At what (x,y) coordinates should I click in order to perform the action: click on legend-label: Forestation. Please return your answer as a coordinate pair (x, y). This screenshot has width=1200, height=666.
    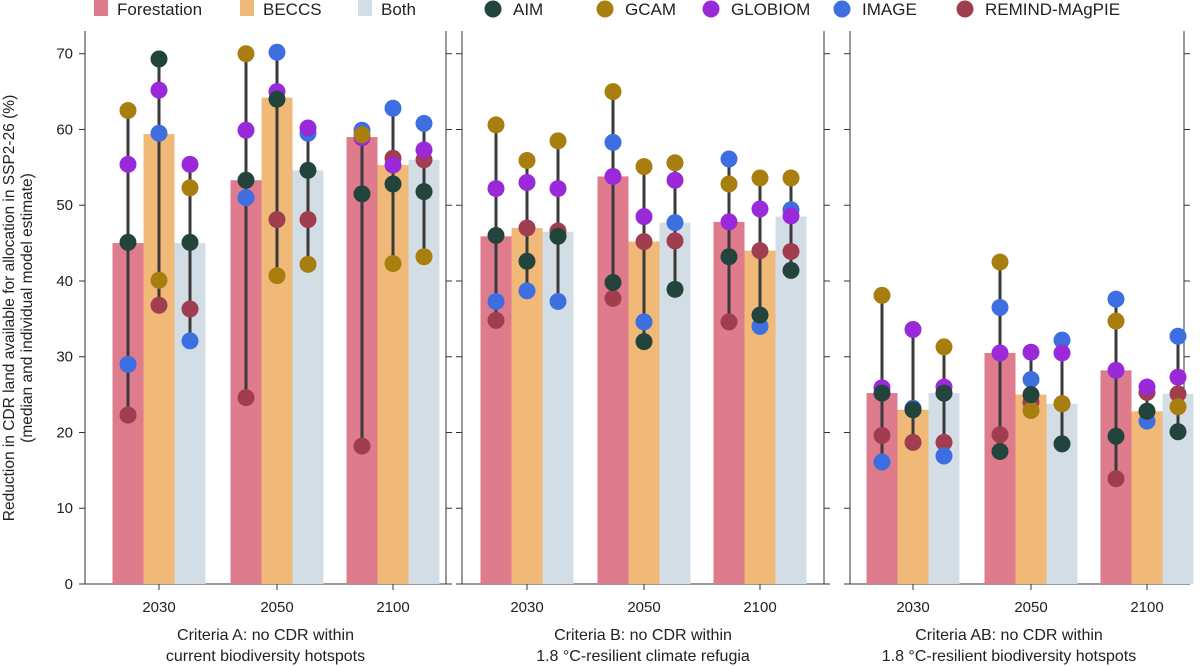
    Looking at the image, I should click on (159, 9).